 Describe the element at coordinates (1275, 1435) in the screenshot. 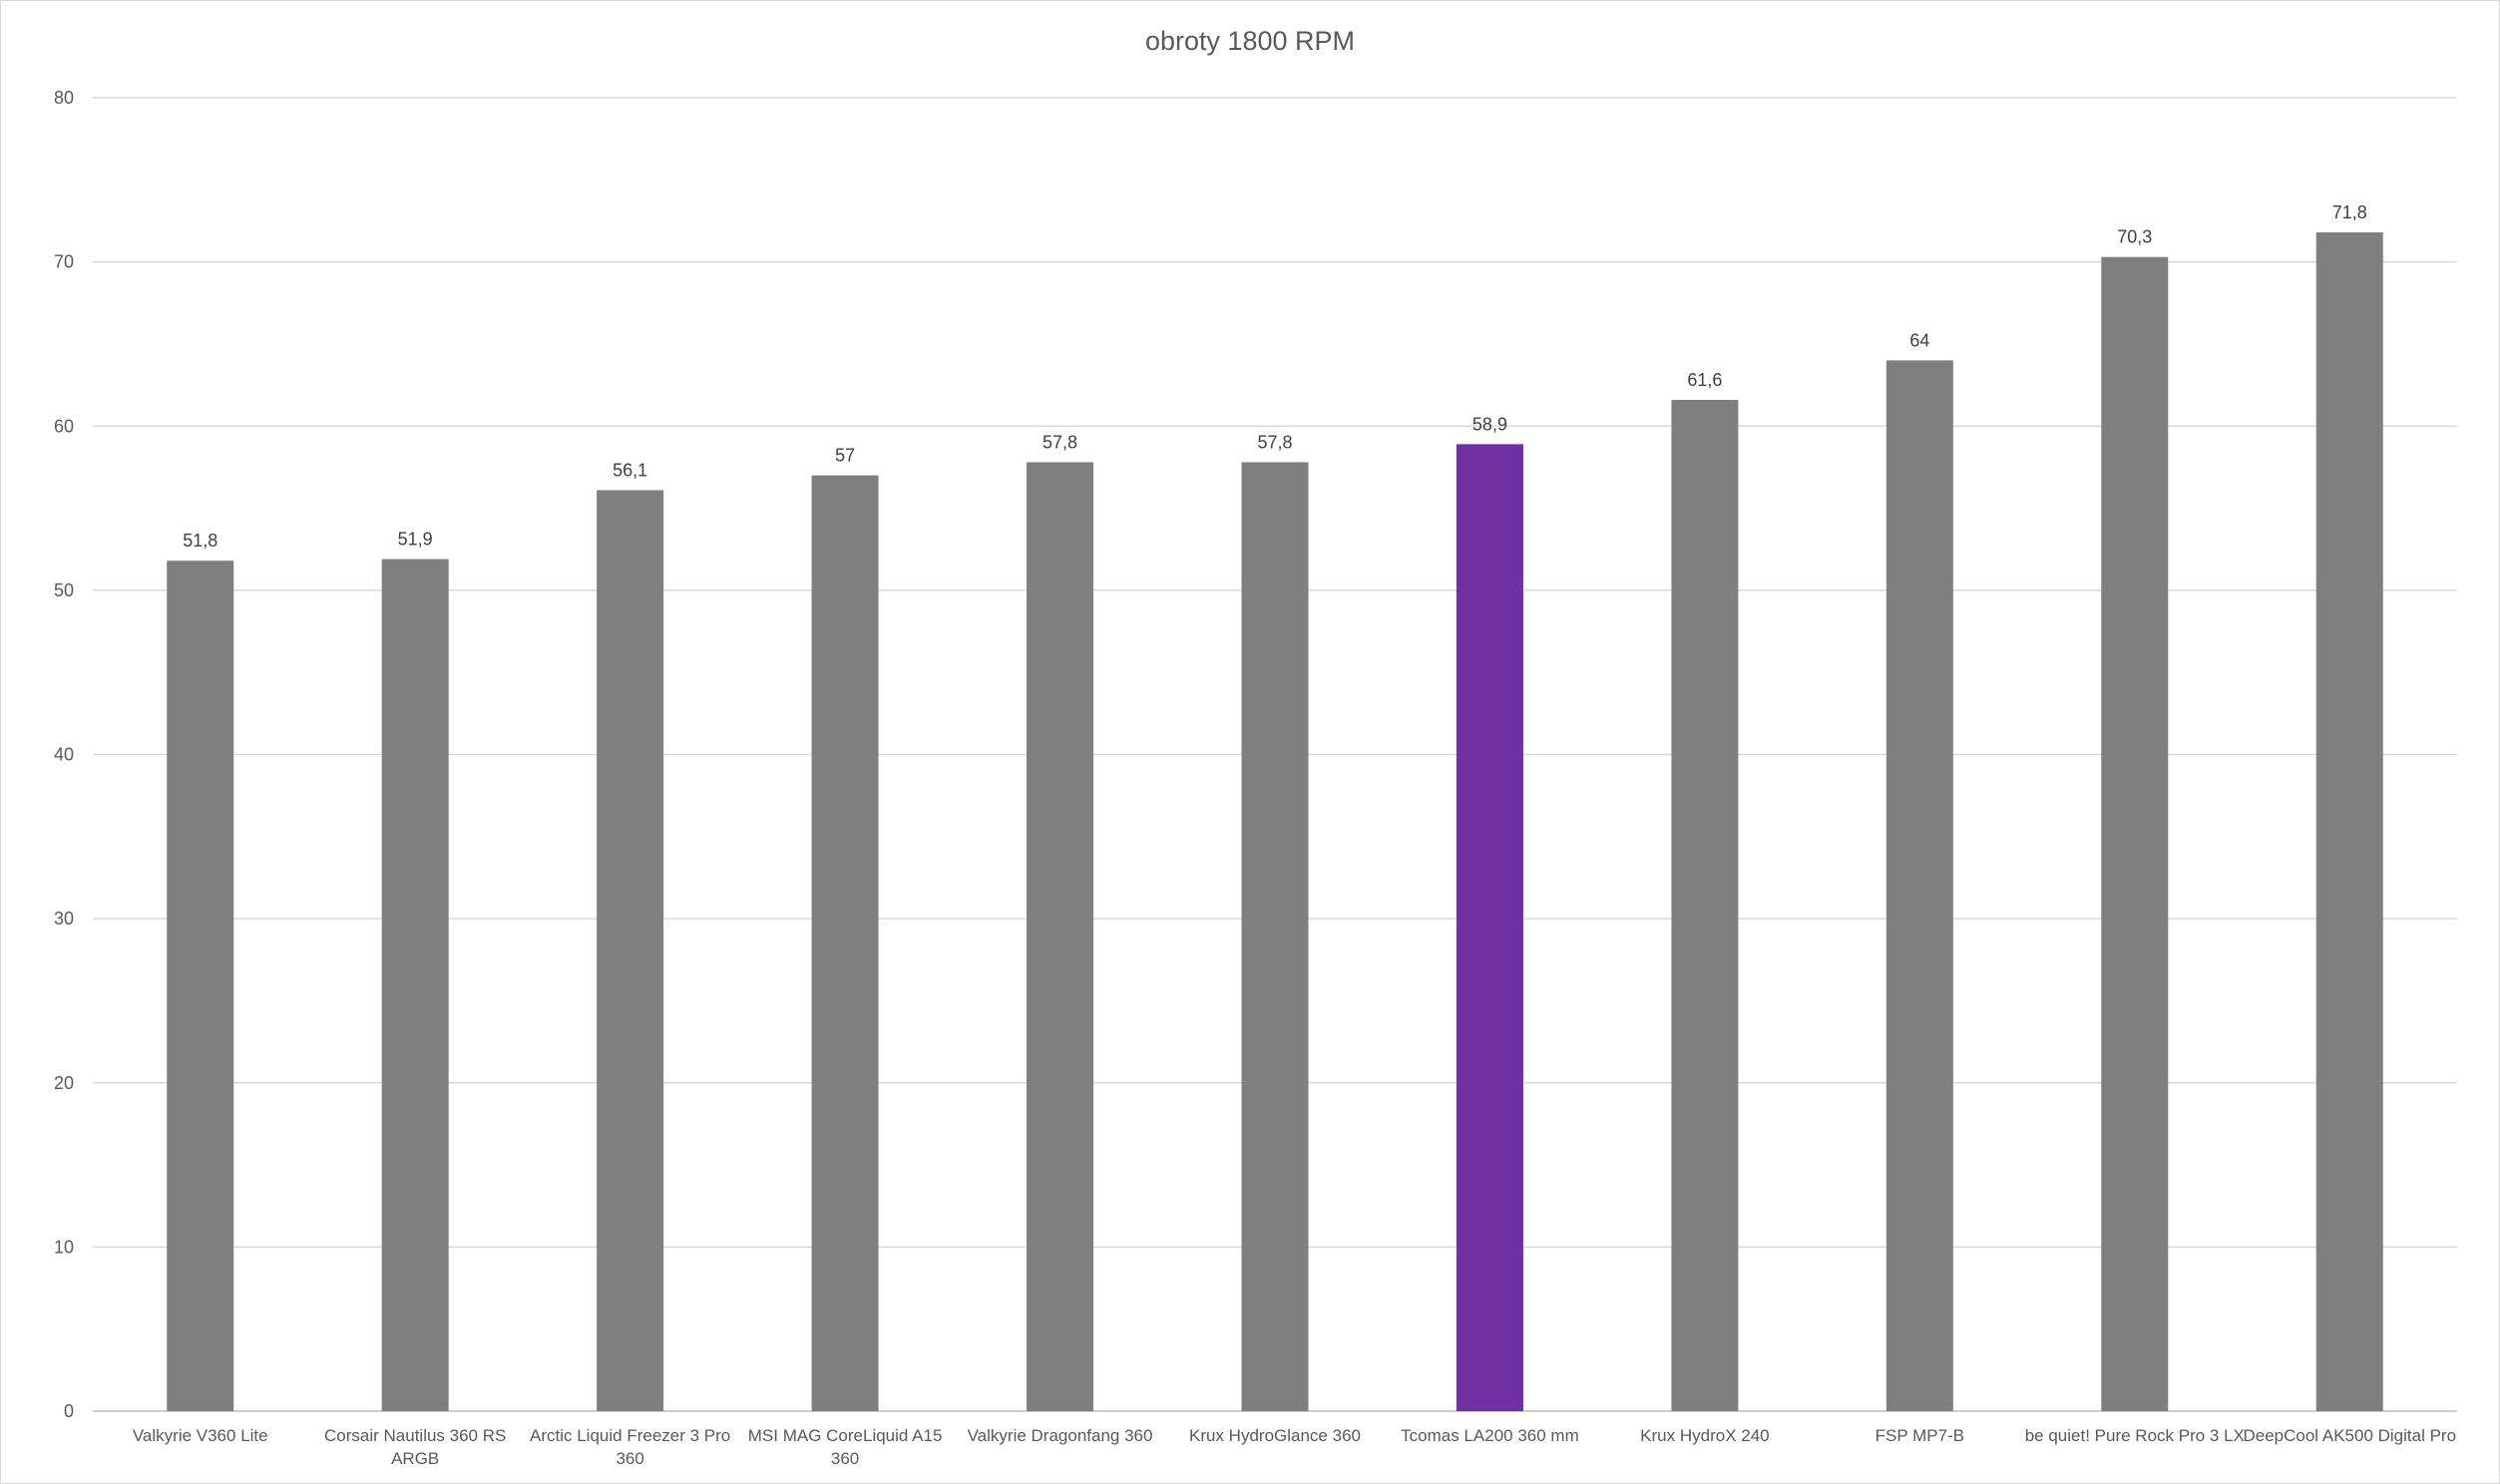

I see `category-label: Krux HydroGlance 360` at that location.